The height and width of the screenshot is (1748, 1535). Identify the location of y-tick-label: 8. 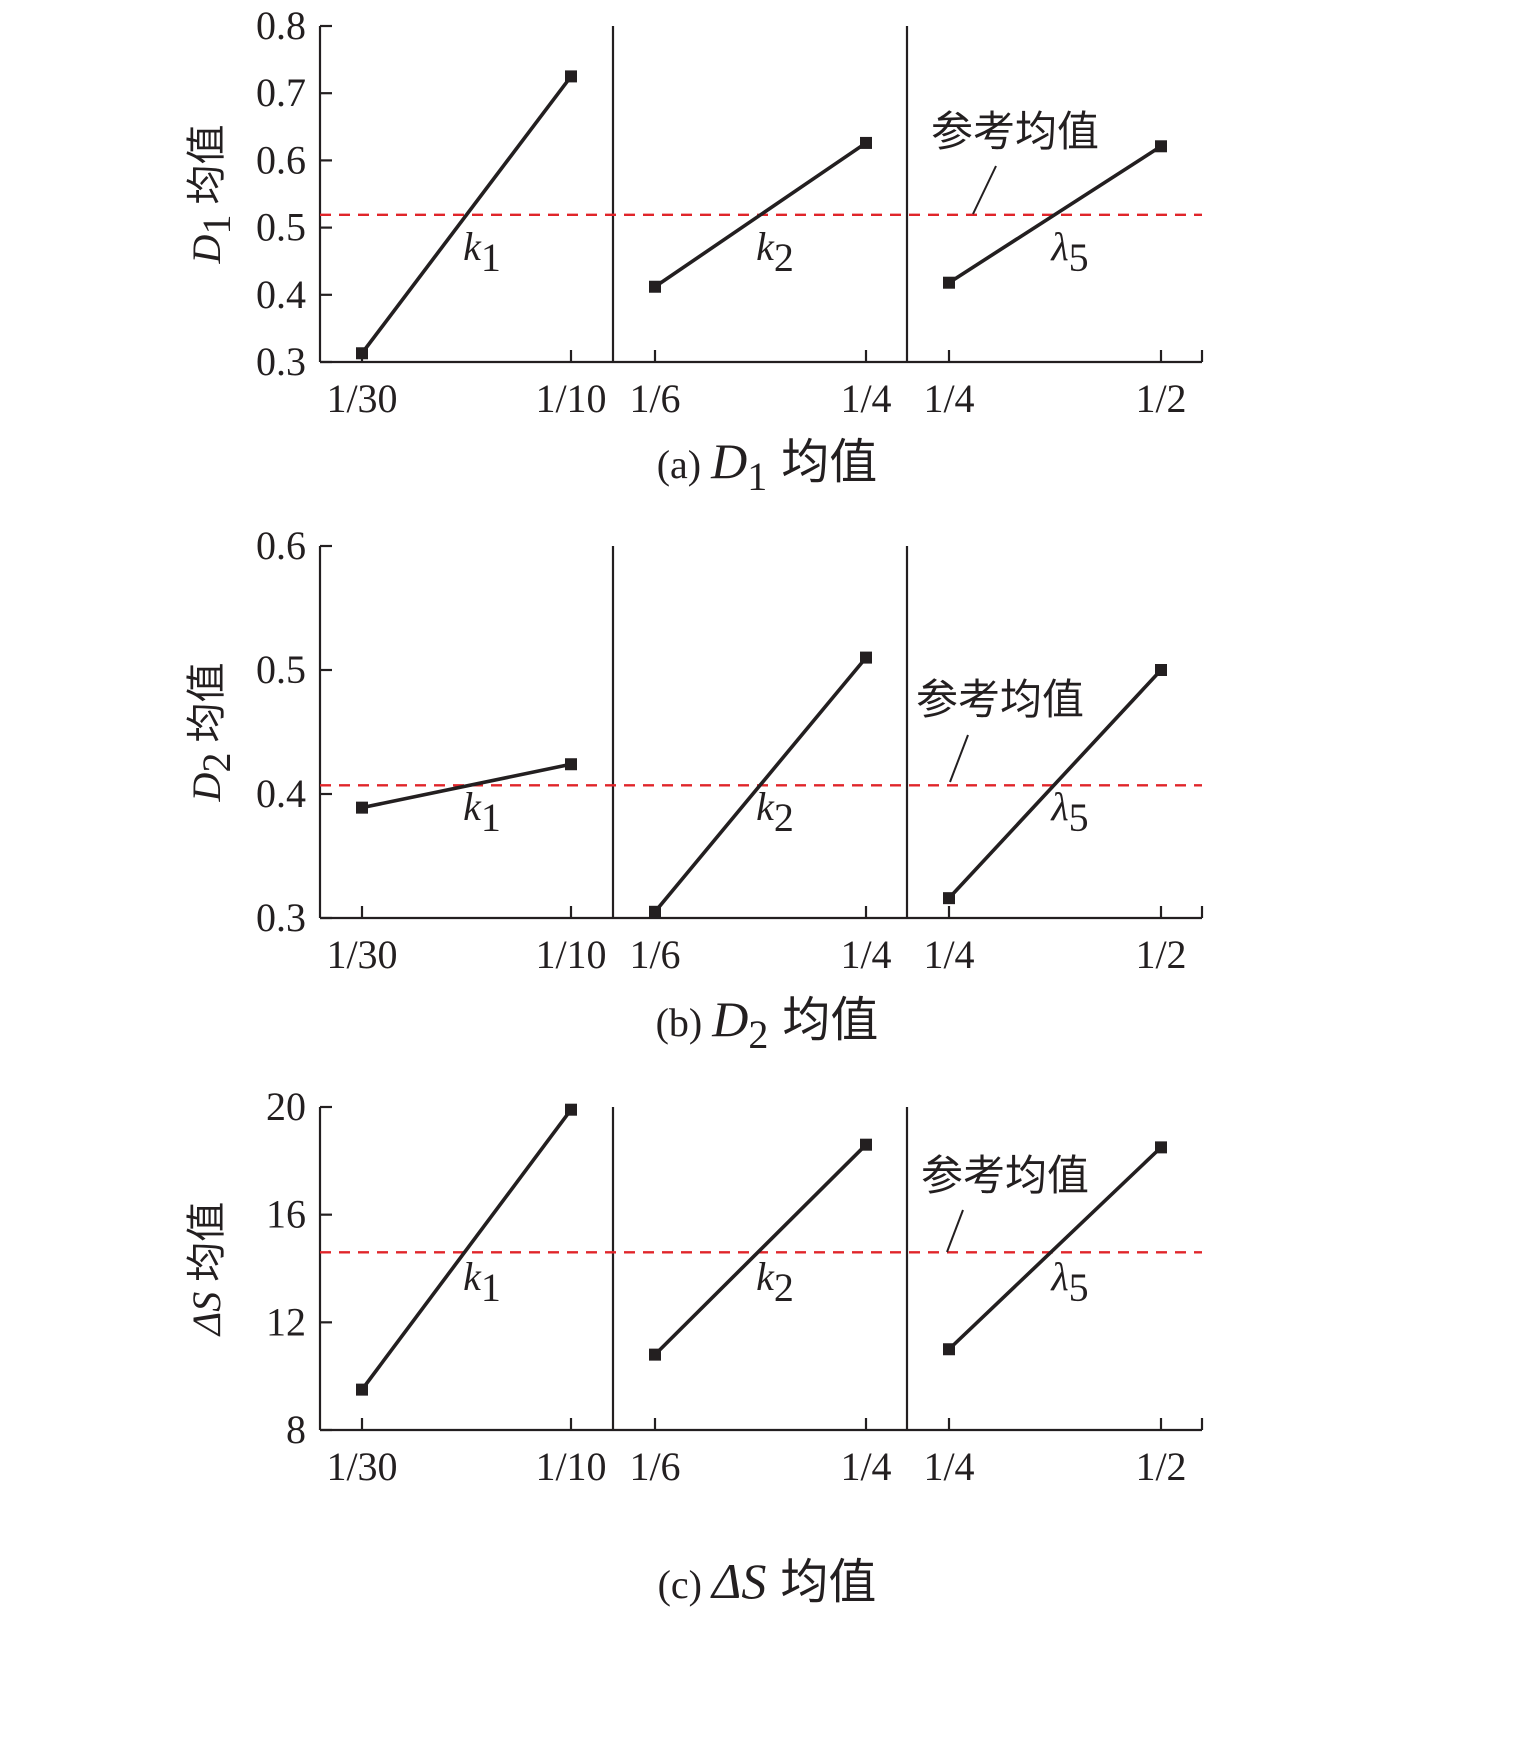
(296, 1429).